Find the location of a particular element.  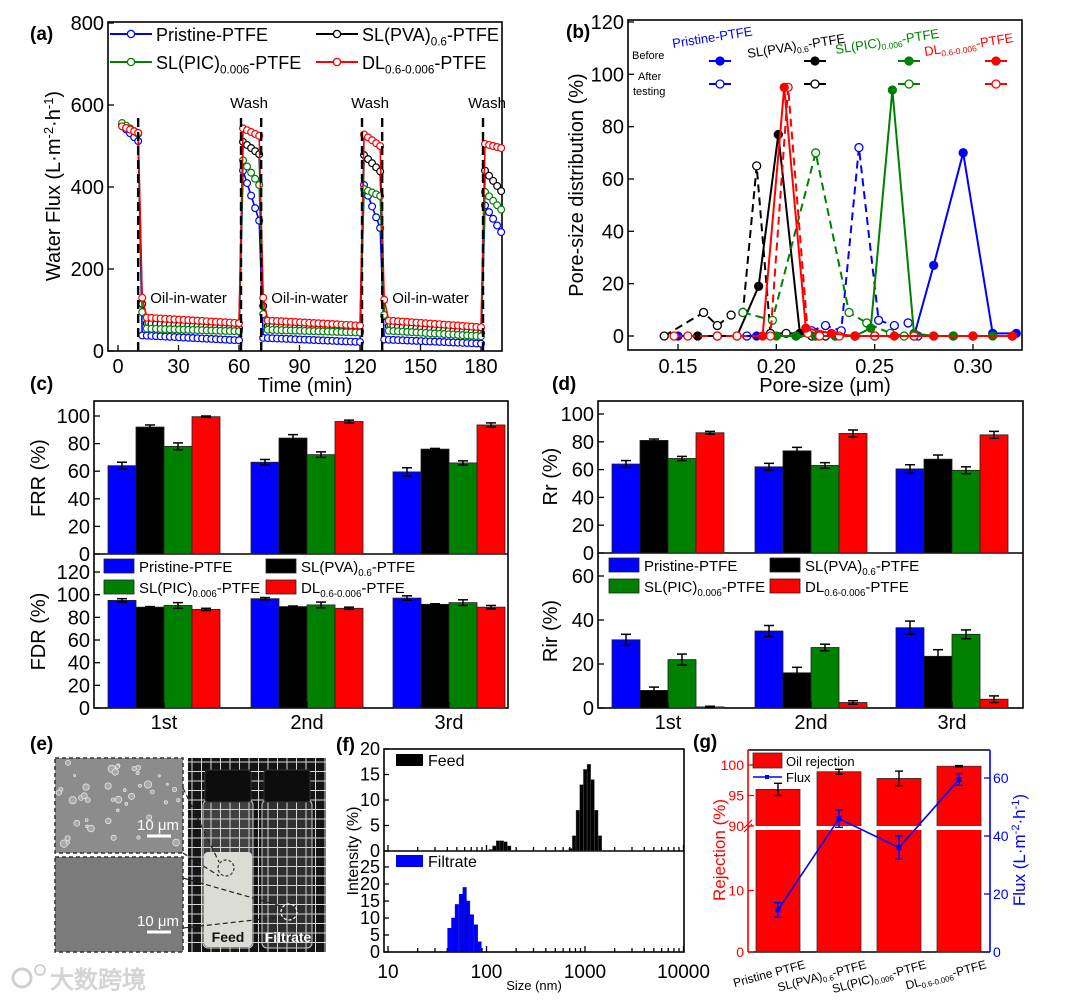

x-tick-label: 0.30 is located at coordinates (973, 367).